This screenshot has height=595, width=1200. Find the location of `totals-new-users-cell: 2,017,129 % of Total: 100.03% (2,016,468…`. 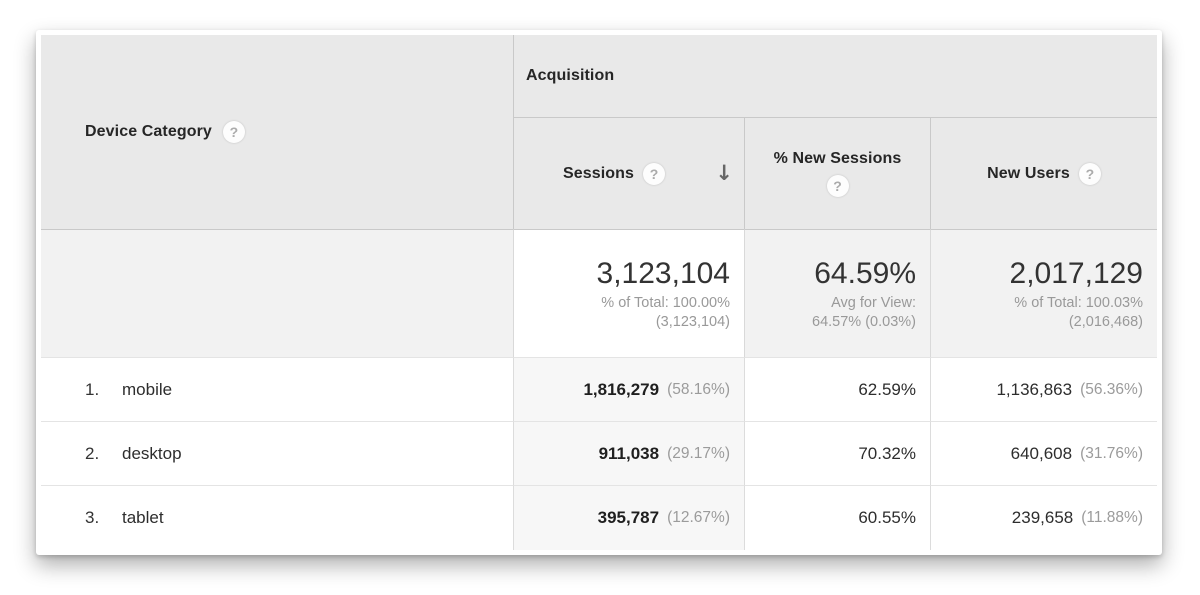

totals-new-users-cell: 2,017,129 % of Total: 100.03% (2,016,468… is located at coordinates (1043, 293).